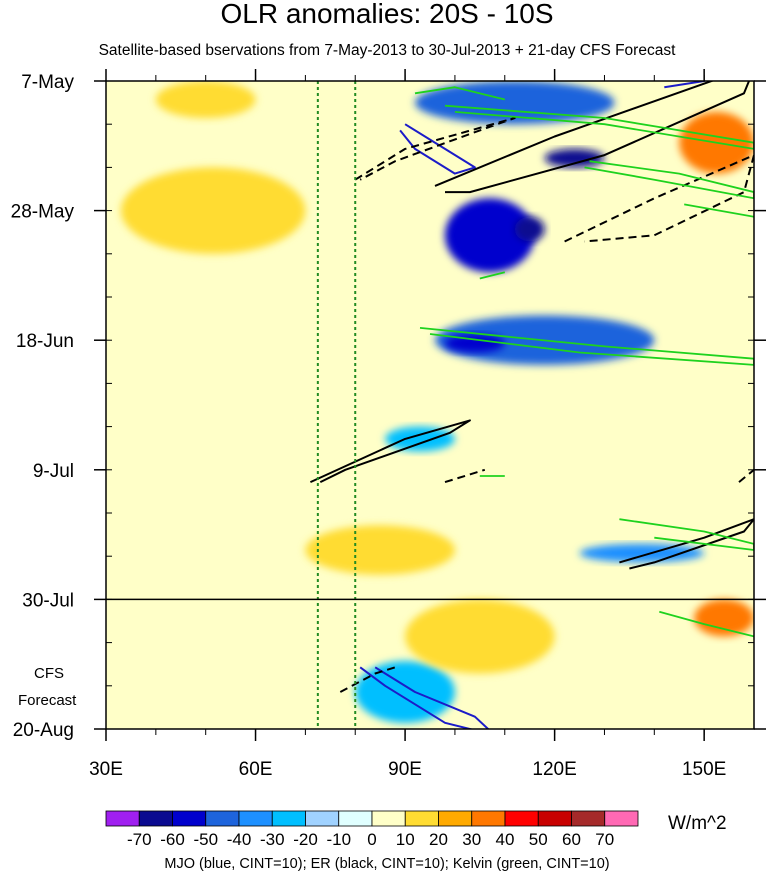  What do you see at coordinates (571, 839) in the screenshot?
I see `colorbar-label-13: 60` at bounding box center [571, 839].